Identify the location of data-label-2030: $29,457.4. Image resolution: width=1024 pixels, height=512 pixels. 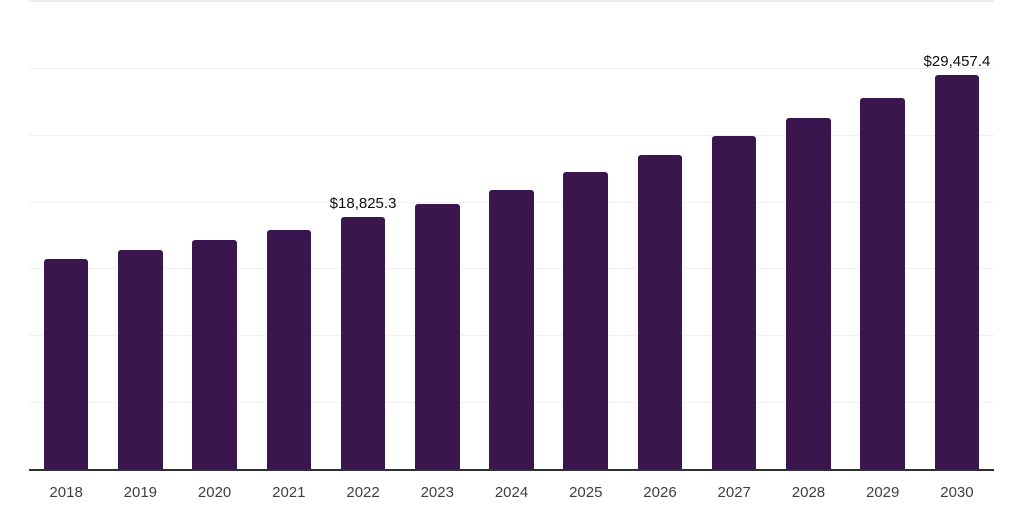
(957, 62).